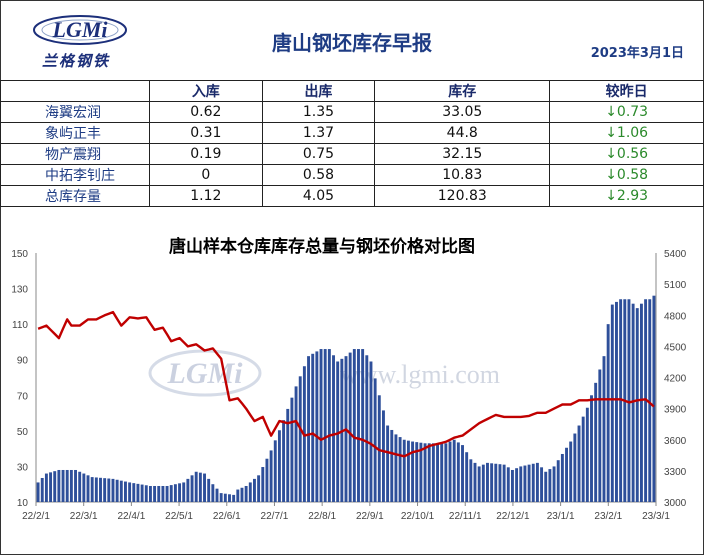 The image size is (704, 555). What do you see at coordinates (318, 133) in the screenshot?
I see `cell-out: 1.37` at bounding box center [318, 133].